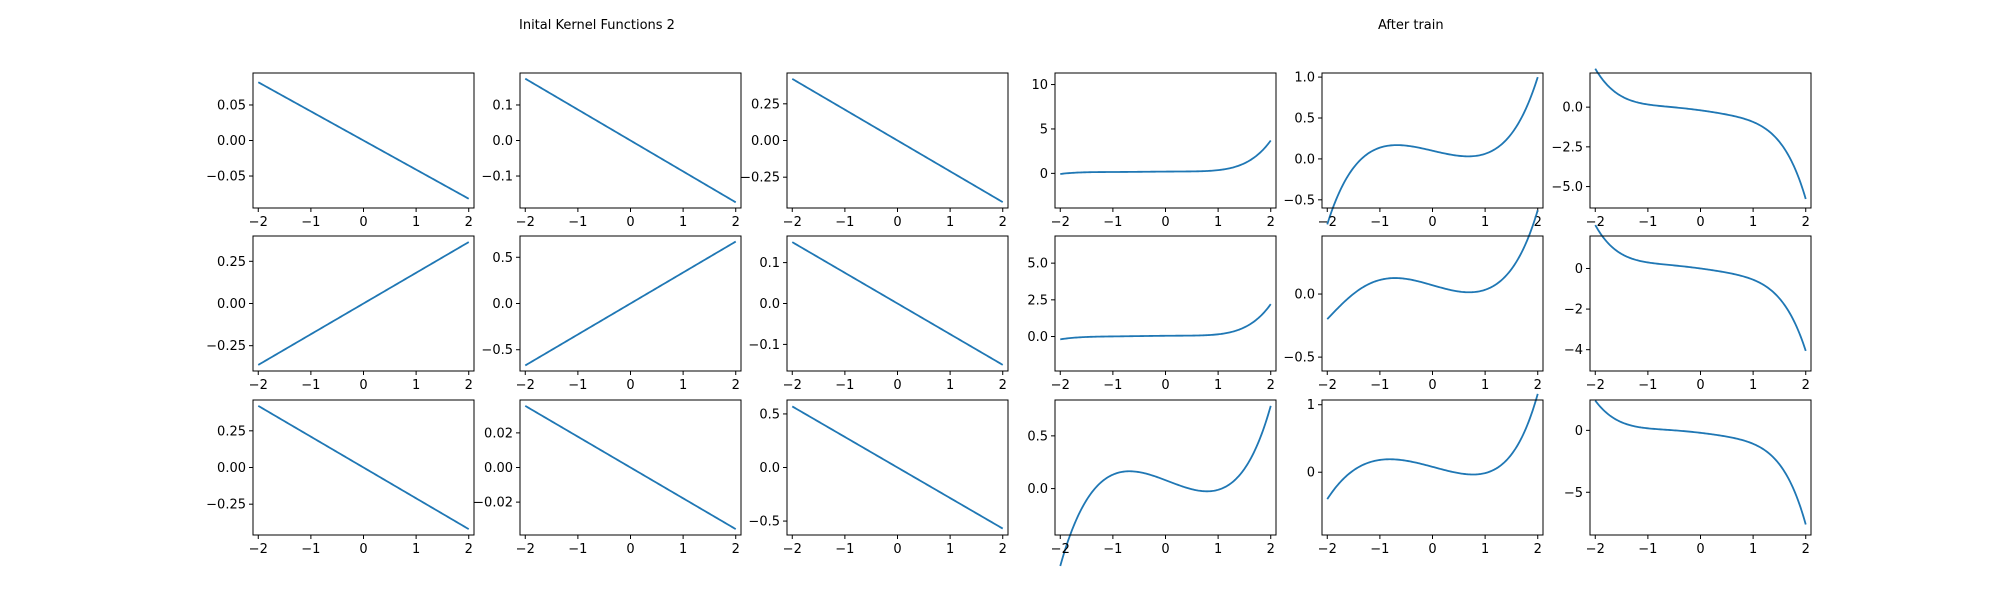 The image size is (2000, 600). What do you see at coordinates (1573, 350) in the screenshot?
I see `y-tick-label: −4` at bounding box center [1573, 350].